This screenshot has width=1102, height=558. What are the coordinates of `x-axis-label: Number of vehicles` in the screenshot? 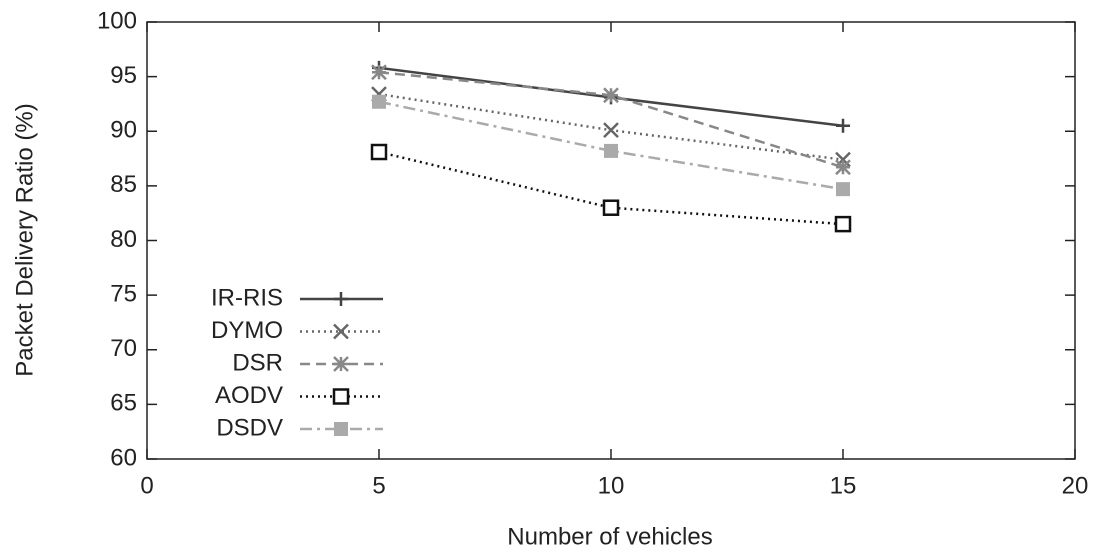 It's located at (609, 536).